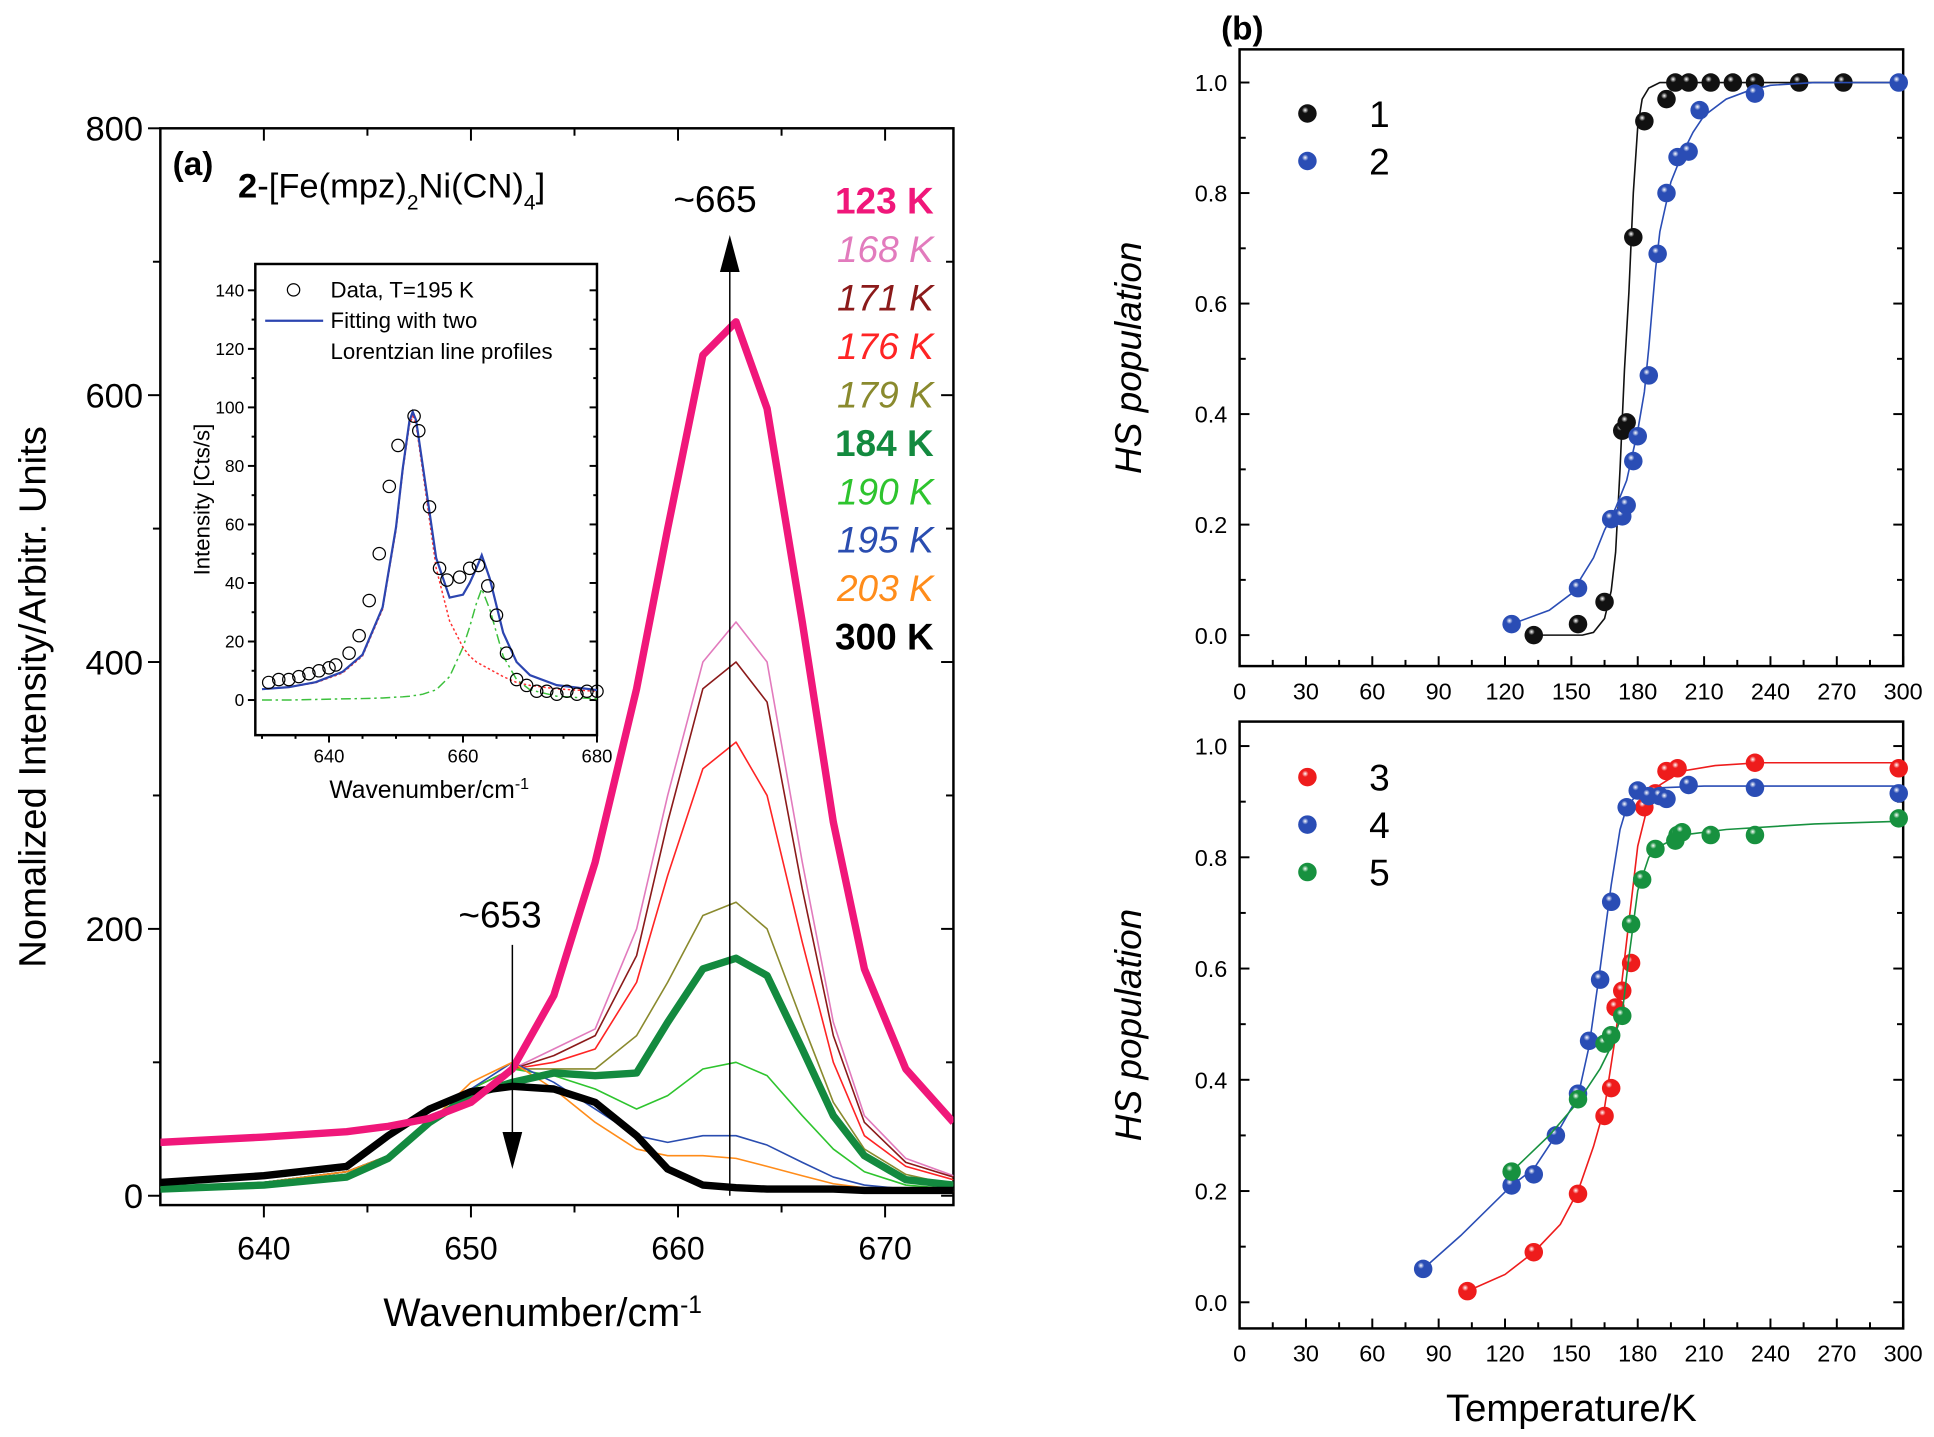 This screenshot has height=1437, width=1934. What do you see at coordinates (247, 186) in the screenshot?
I see `title-part: 2` at bounding box center [247, 186].